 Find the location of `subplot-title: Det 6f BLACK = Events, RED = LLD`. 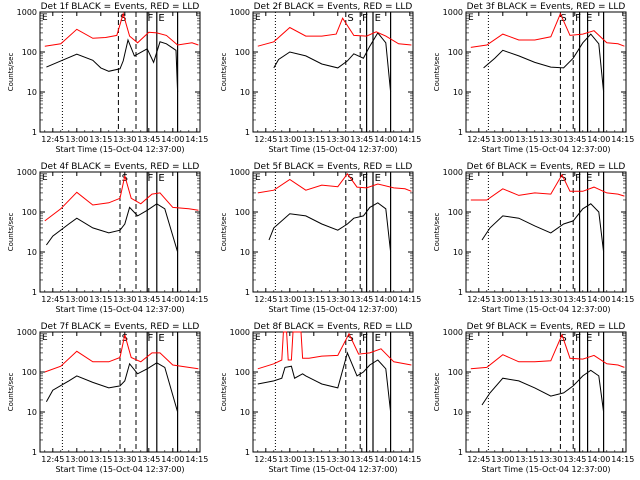

subplot-title: Det 6f BLACK = Events, RED = LLD is located at coordinates (546, 167).